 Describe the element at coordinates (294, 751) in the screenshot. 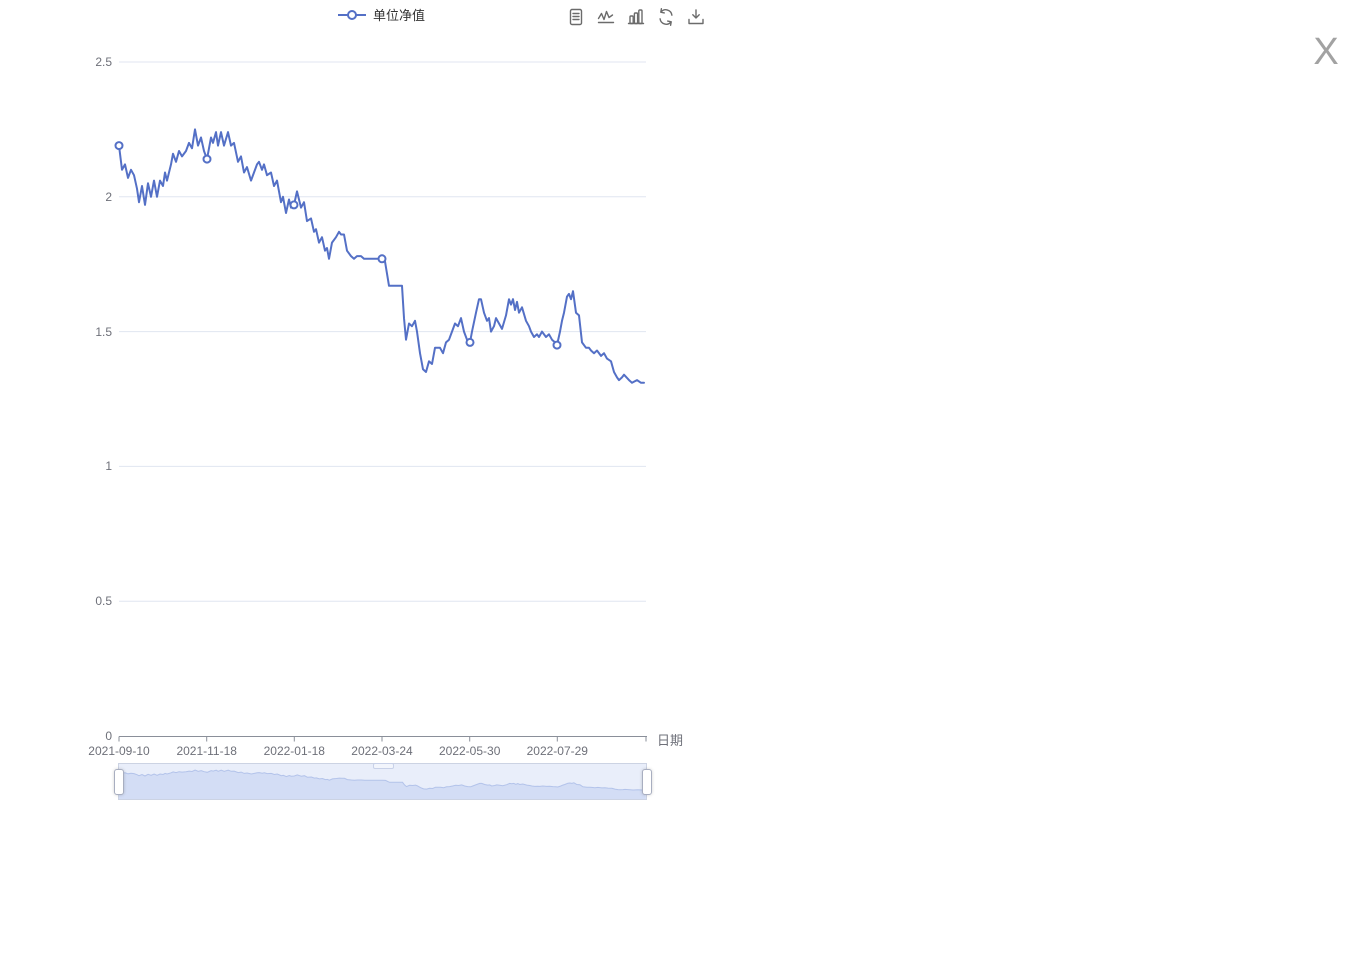

I see `x-axis-tick-label: 2022-01-18` at that location.